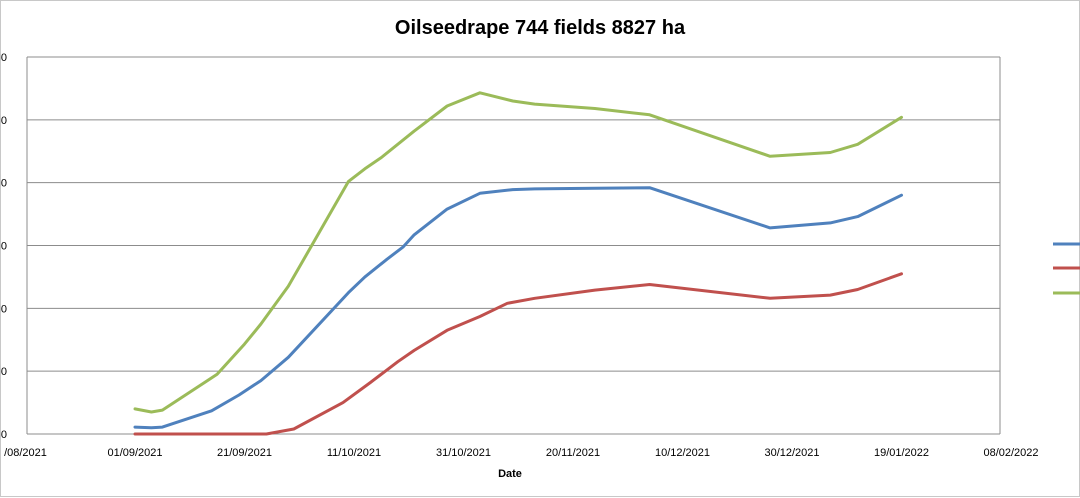  I want to click on x-tick-label: 08/02/2022, so click(1010, 453).